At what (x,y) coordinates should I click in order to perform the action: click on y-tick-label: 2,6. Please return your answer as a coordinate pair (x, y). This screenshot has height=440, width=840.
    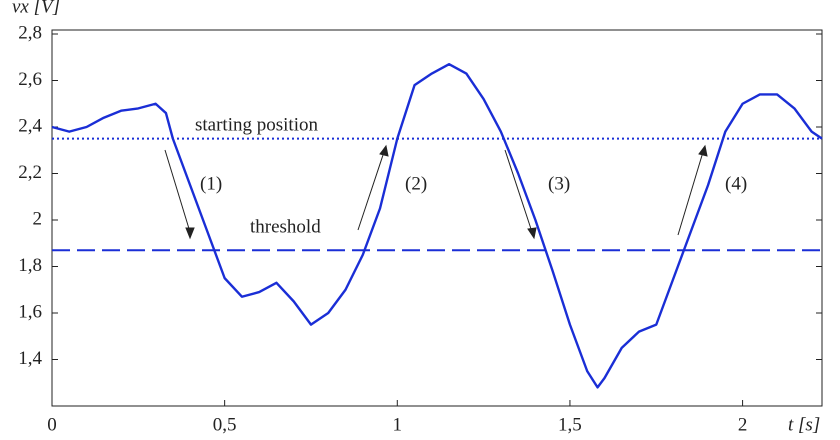
    Looking at the image, I should click on (30, 79).